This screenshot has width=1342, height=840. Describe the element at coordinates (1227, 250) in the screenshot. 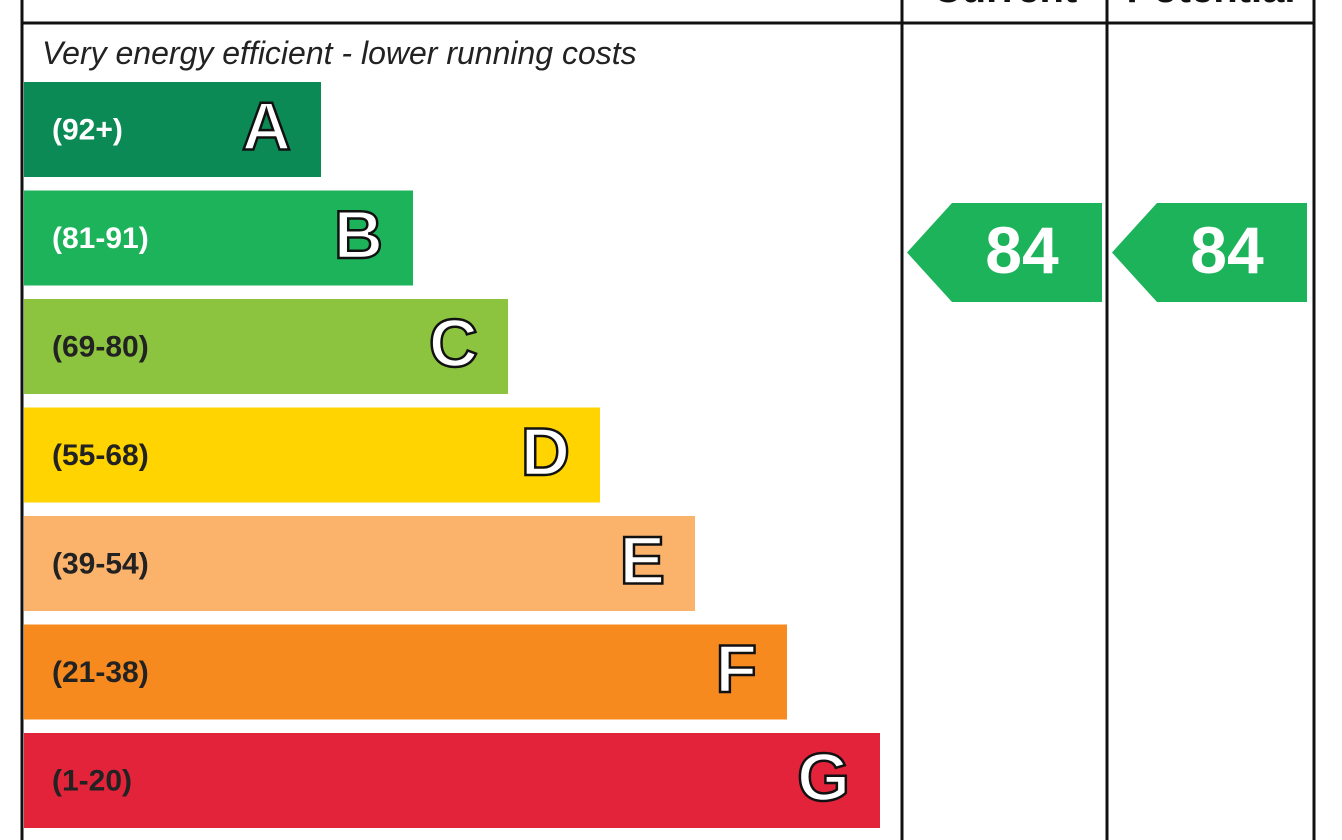

I see `potential-value: 84` at that location.